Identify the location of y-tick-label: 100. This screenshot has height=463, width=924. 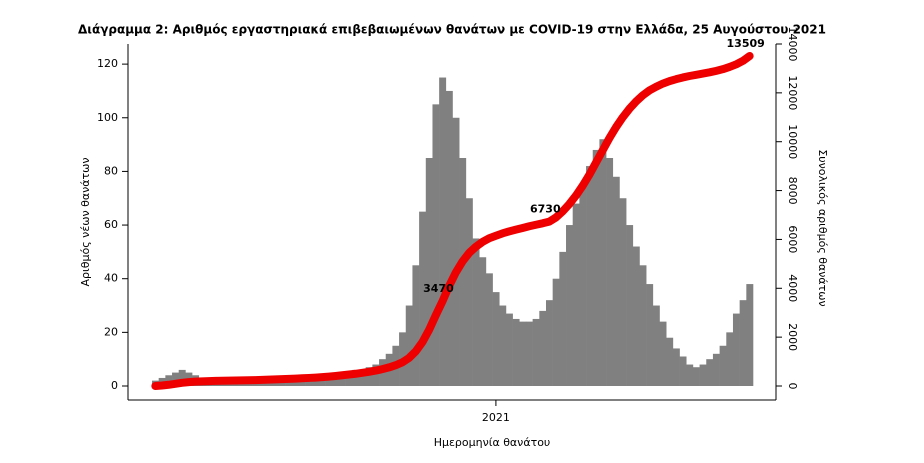
(107, 117).